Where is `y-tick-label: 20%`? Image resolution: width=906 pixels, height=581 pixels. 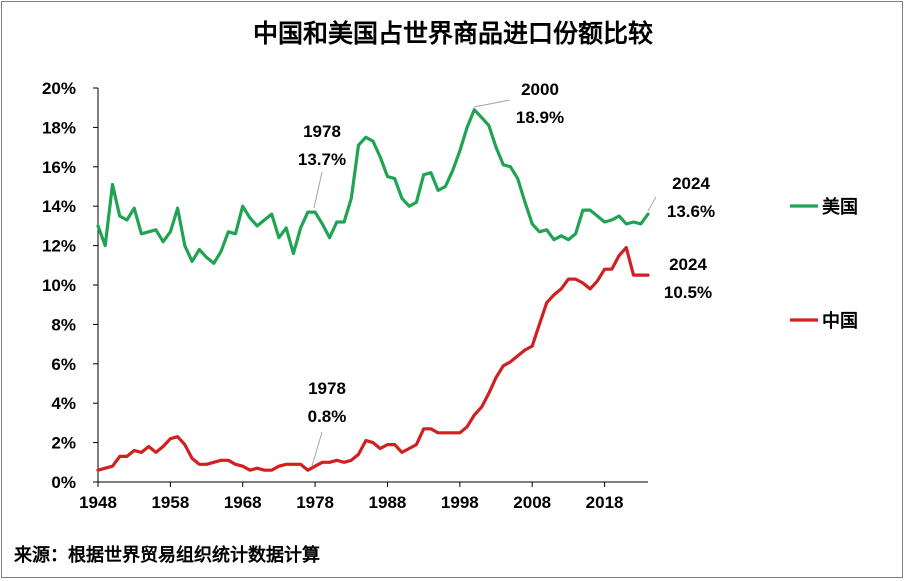
y-tick-label: 20% is located at coordinates (59, 88).